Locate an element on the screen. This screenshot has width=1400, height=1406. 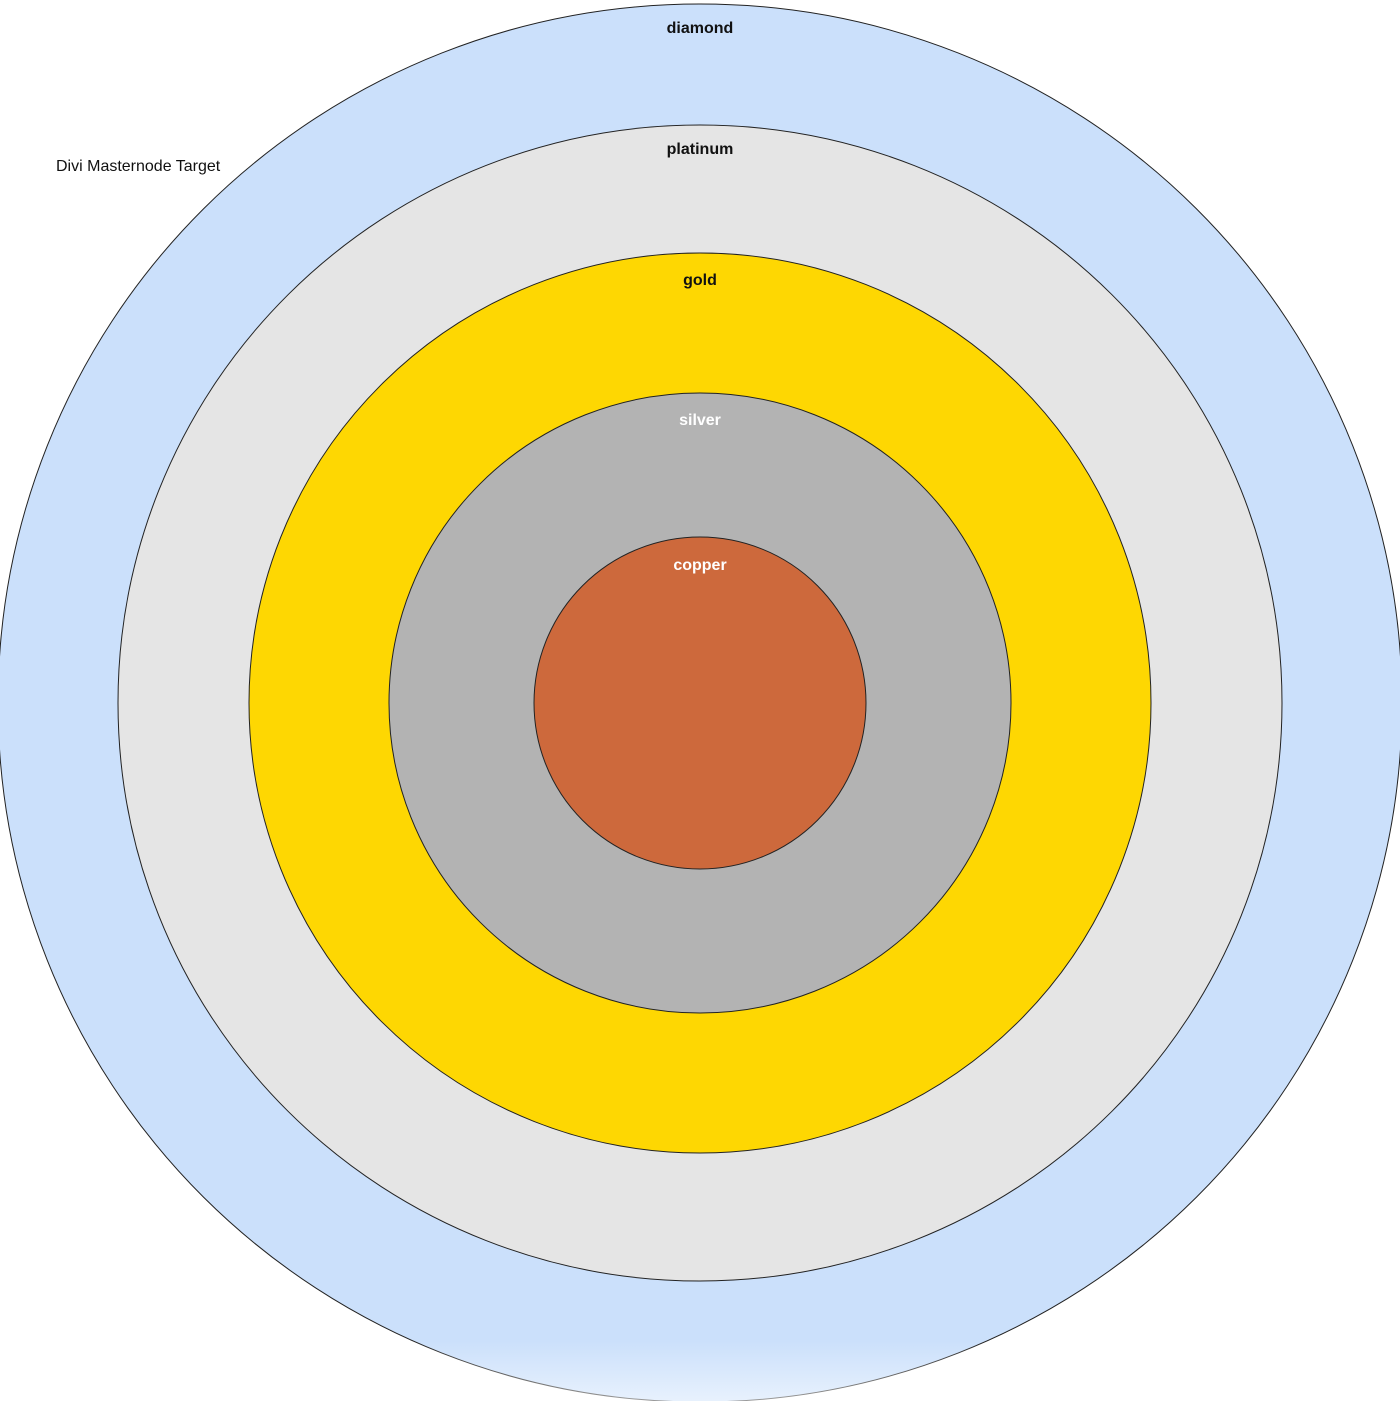
ring-label-diamond: diamond is located at coordinates (700, 28).